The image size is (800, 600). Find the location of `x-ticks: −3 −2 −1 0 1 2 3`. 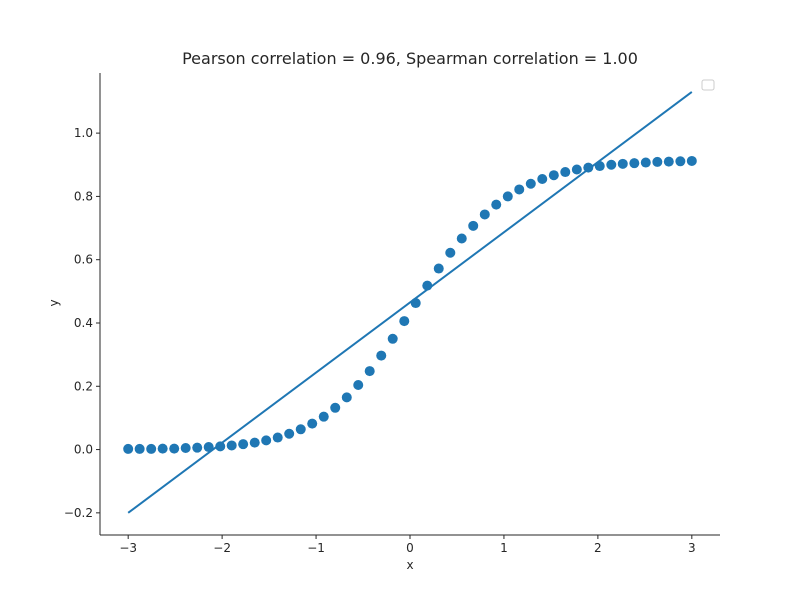

x-ticks: −3 −2 −1 0 1 2 3 is located at coordinates (407, 545).